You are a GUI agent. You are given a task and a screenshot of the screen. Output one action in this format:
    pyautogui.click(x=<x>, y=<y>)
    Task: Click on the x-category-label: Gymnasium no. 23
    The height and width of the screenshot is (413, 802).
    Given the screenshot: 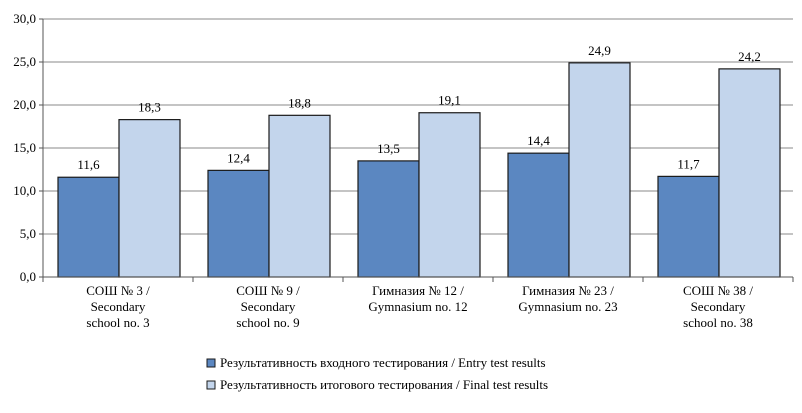 What is the action you would take?
    pyautogui.click(x=567, y=306)
    